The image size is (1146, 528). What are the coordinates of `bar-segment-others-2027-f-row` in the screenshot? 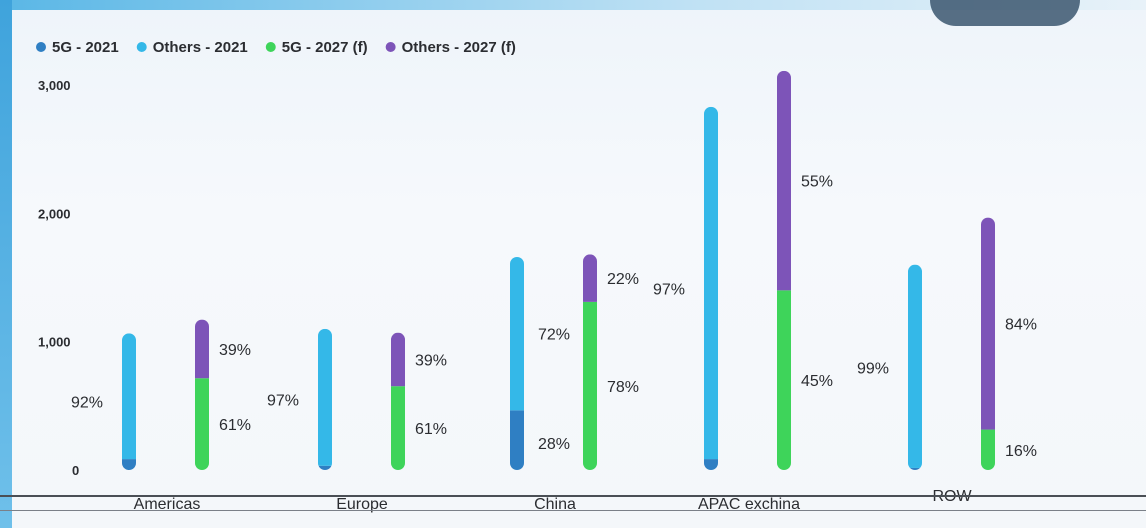 It's located at (988, 323).